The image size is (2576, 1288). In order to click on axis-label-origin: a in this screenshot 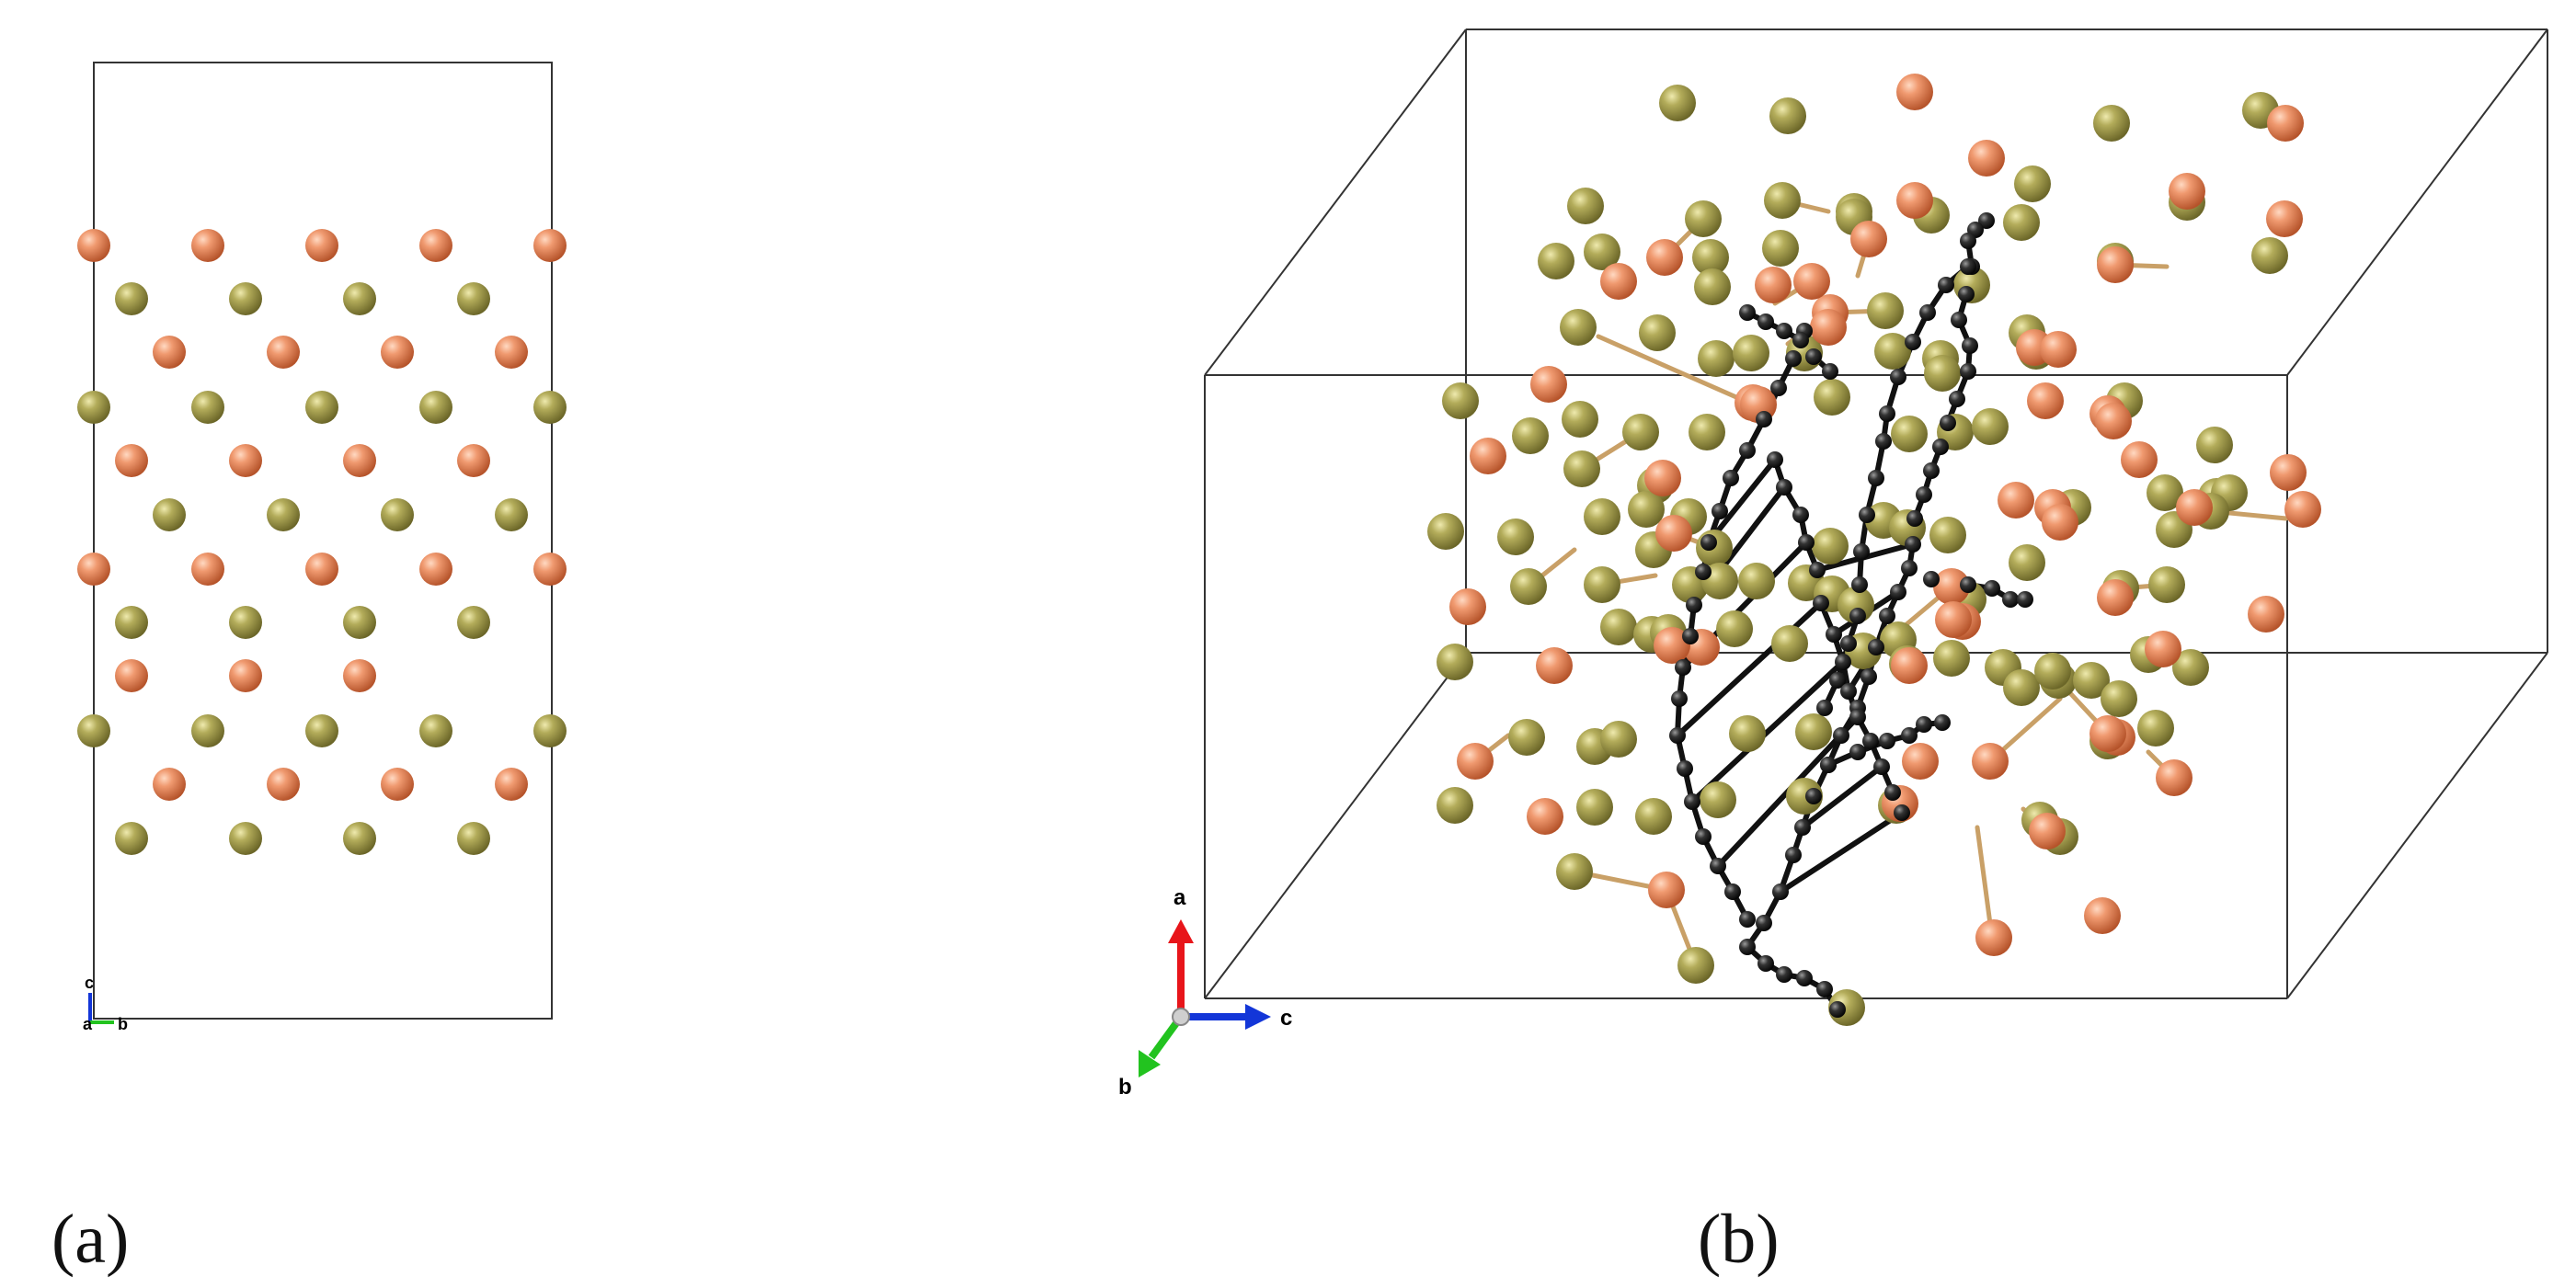, I will do `click(88, 1024)`.